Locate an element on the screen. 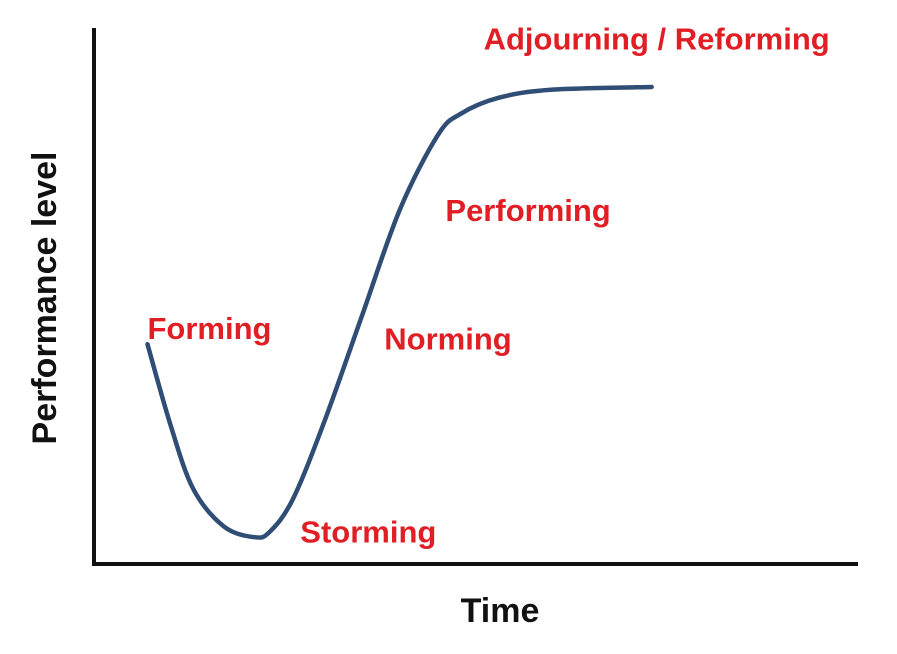 The image size is (897, 654). stage-label-adjourning-reforming: Adjourning / Reforming is located at coordinates (657, 38).